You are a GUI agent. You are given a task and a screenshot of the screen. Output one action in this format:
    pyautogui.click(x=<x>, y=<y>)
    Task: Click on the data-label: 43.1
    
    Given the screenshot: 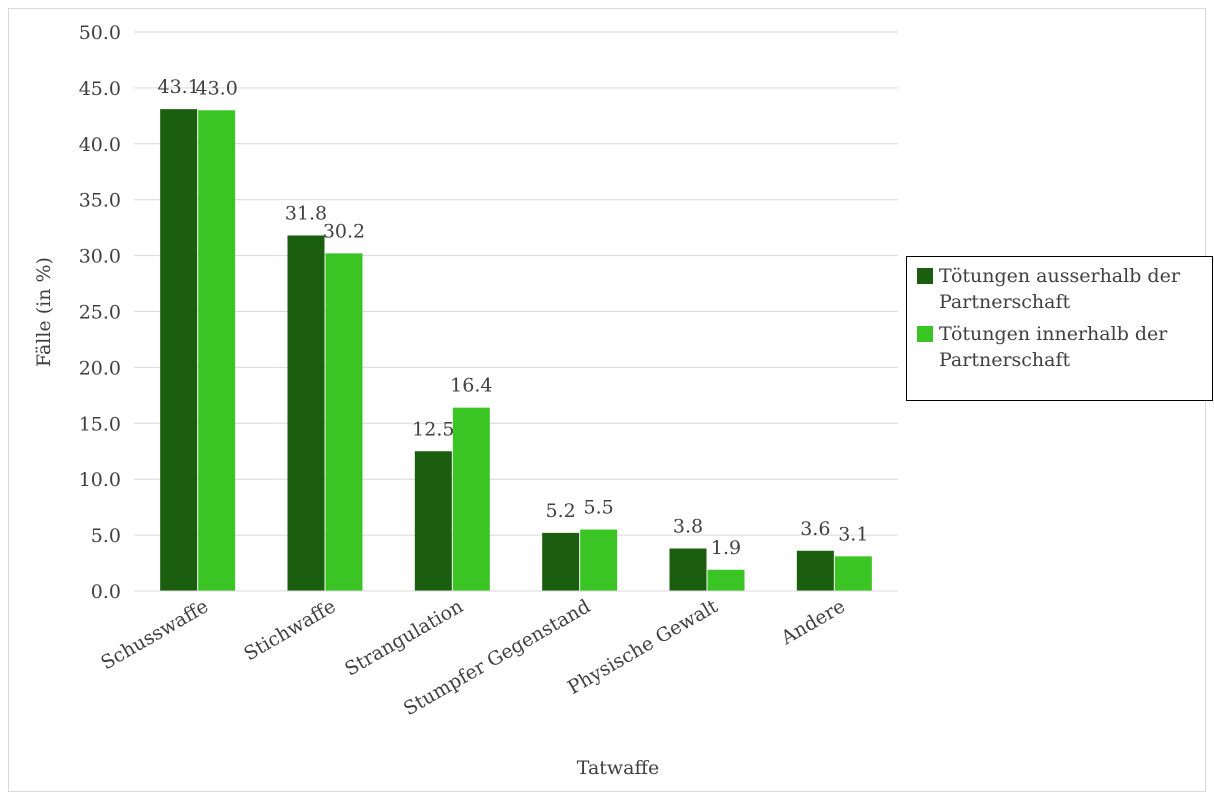 What is the action you would take?
    pyautogui.click(x=179, y=87)
    